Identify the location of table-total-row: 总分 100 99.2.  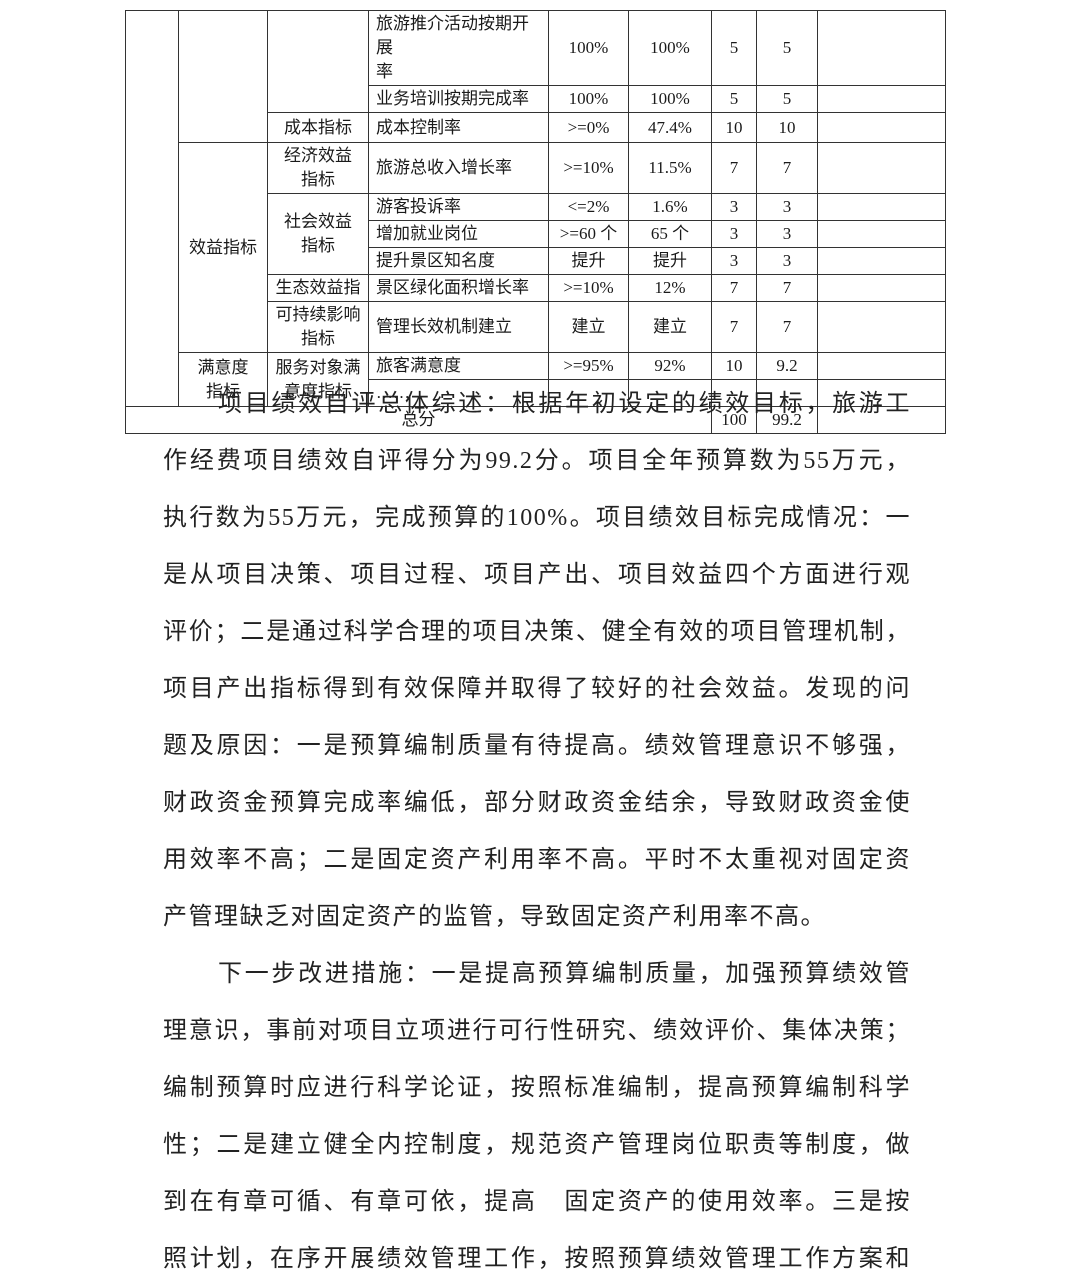
(535, 420).